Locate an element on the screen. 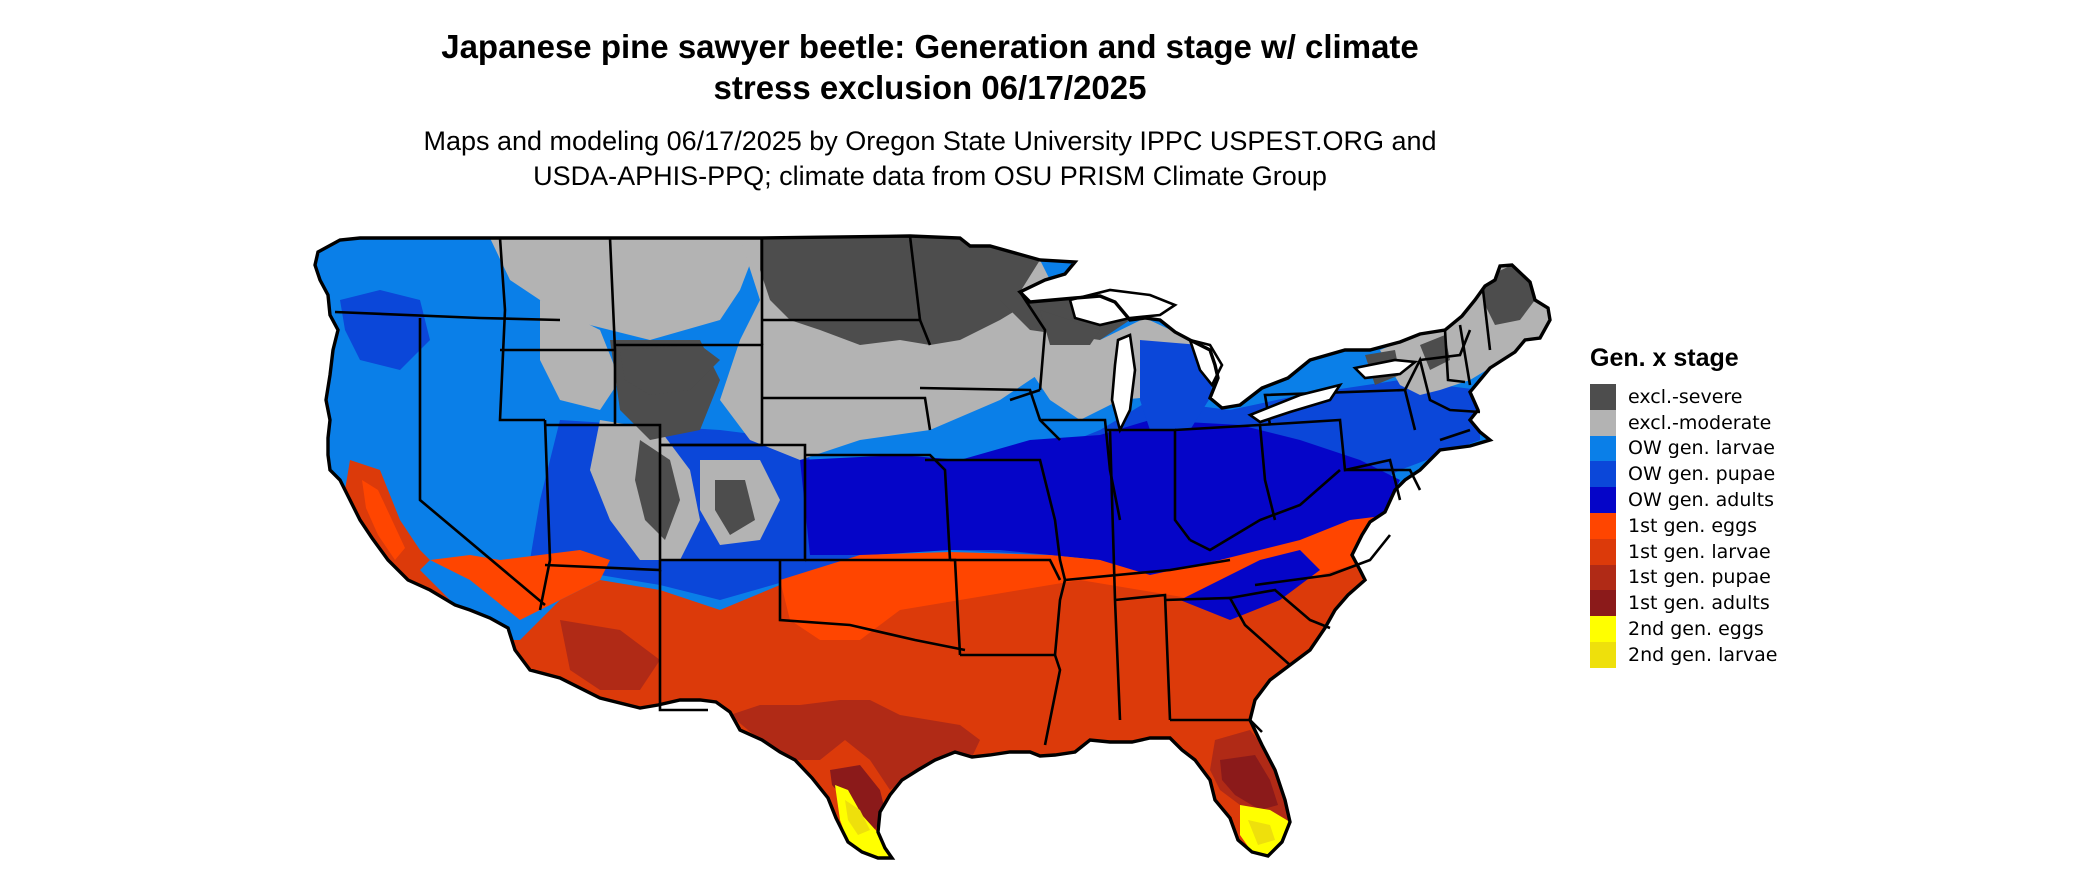  legend-label: OW gen. adults is located at coordinates (1701, 500).